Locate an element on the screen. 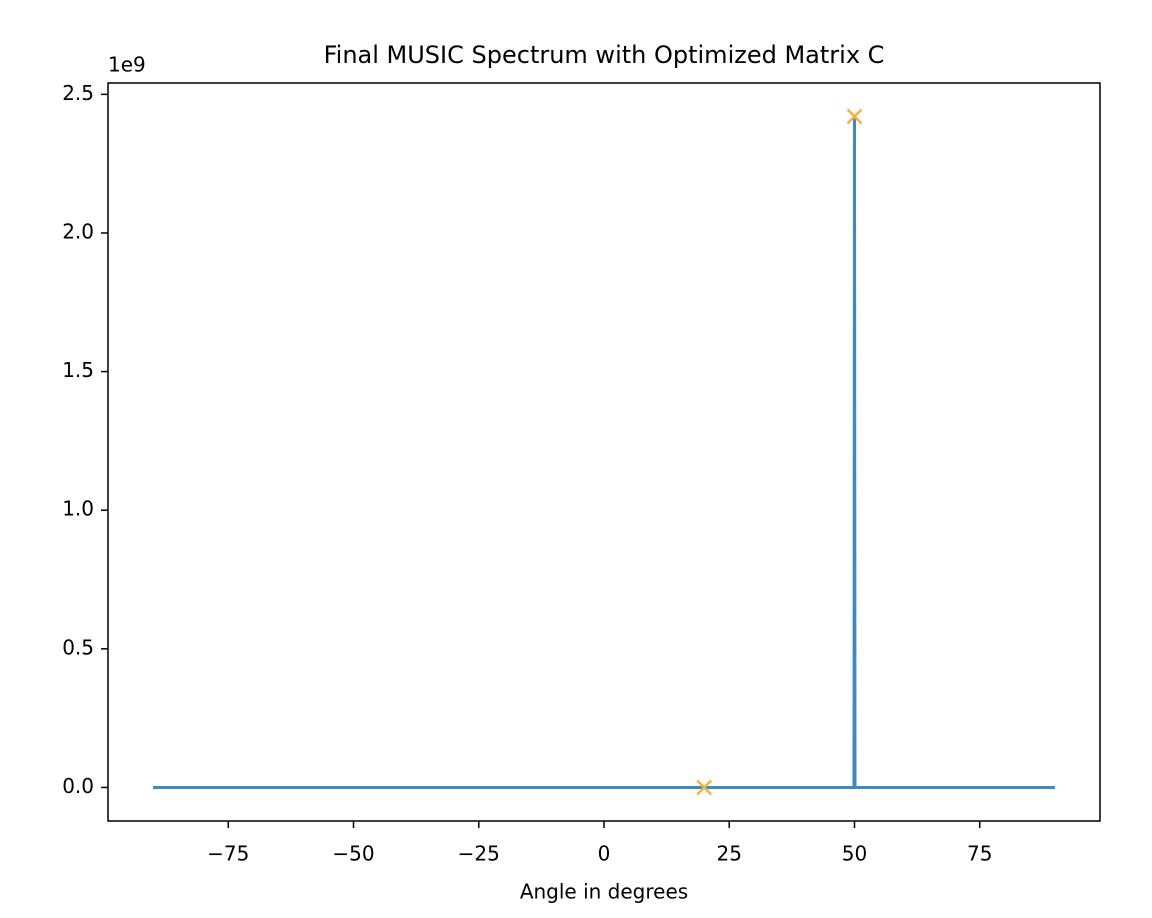 The image size is (1152, 918). x-tick-label: 75 is located at coordinates (979, 854).